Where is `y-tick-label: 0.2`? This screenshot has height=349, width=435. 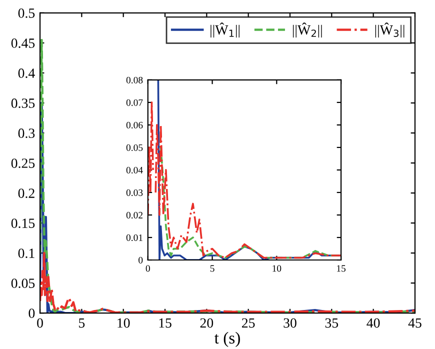 y-tick-label: 0.2 is located at coordinates (26, 193).